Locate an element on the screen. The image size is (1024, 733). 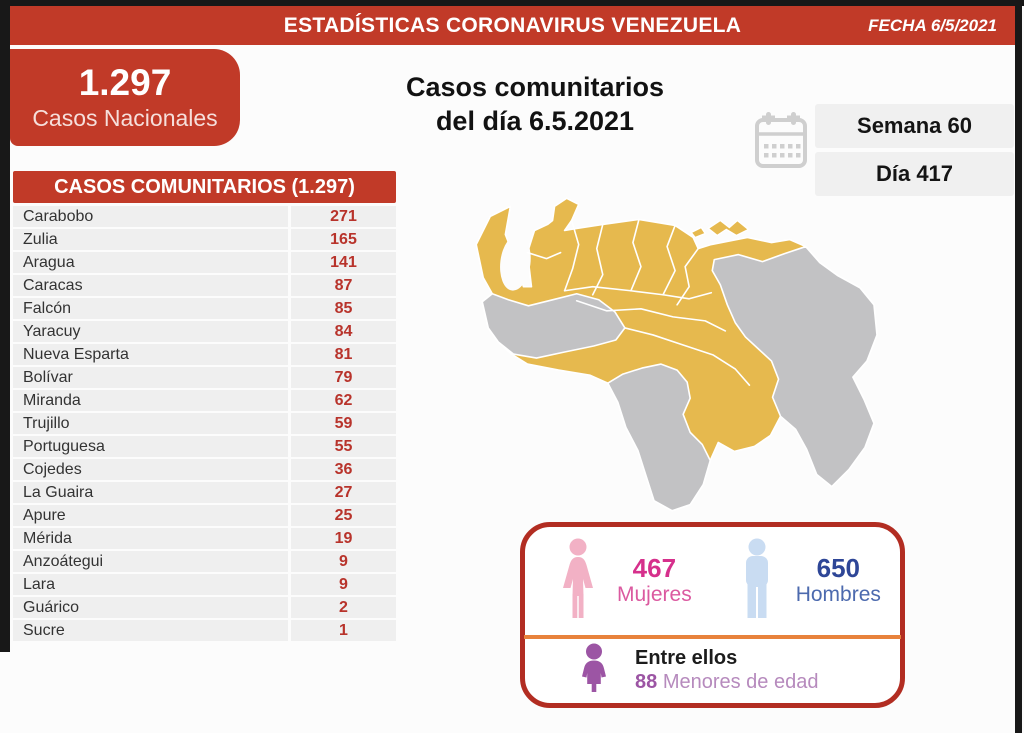
calendar-icon is located at coordinates (781, 141).